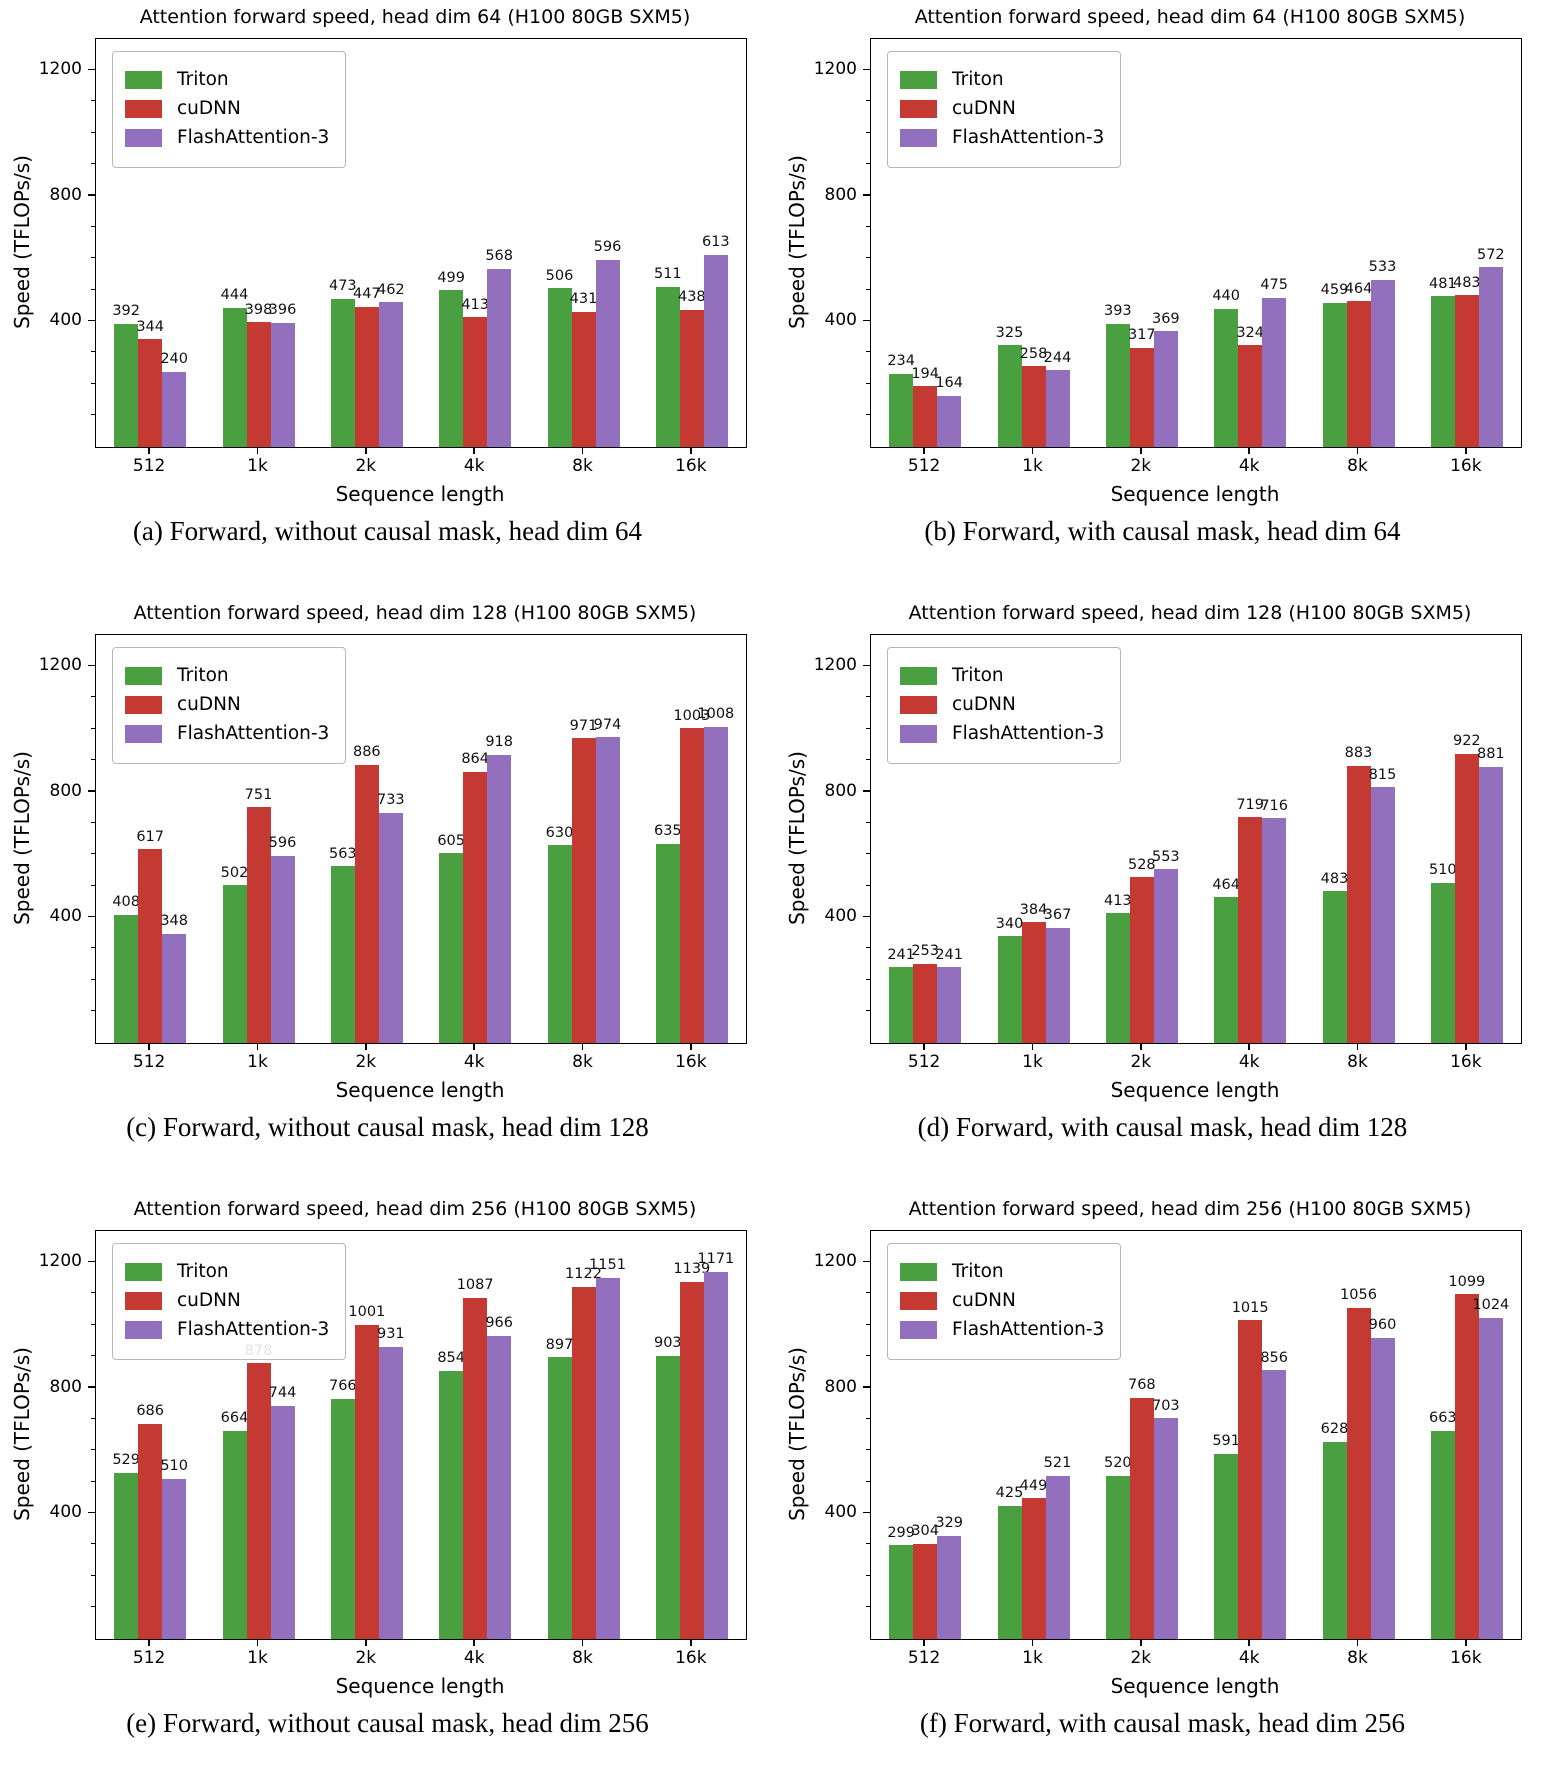 The width and height of the screenshot is (1550, 1790). I want to click on bar-value-label: 815, so click(1382, 774).